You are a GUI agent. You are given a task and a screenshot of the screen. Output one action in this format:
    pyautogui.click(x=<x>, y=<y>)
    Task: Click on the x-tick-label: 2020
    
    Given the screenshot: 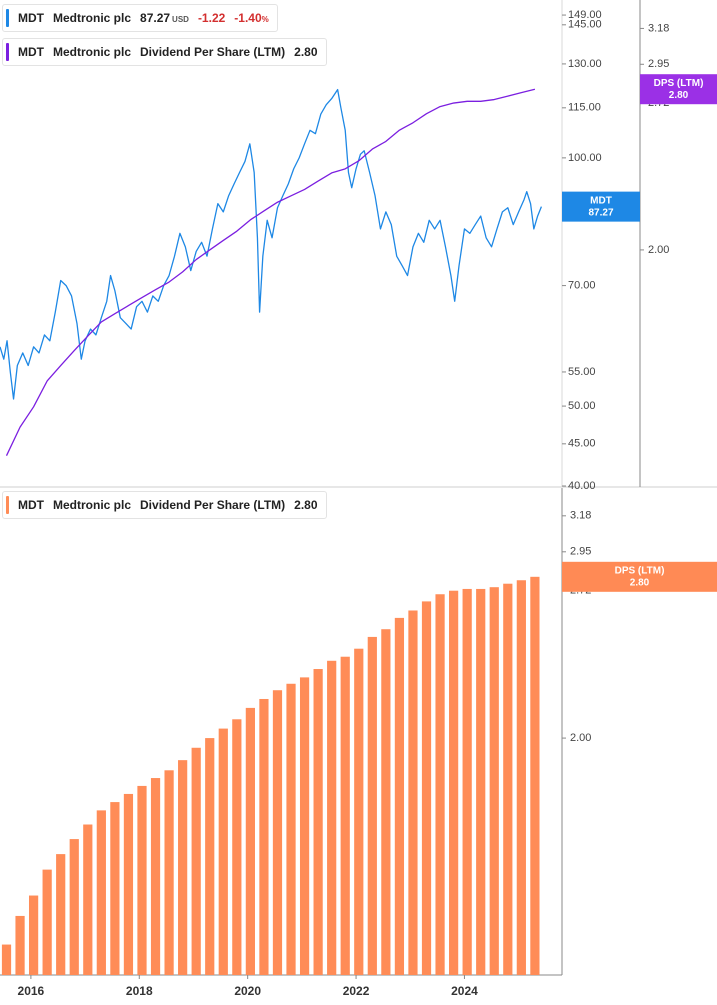 What is the action you would take?
    pyautogui.click(x=247, y=991)
    